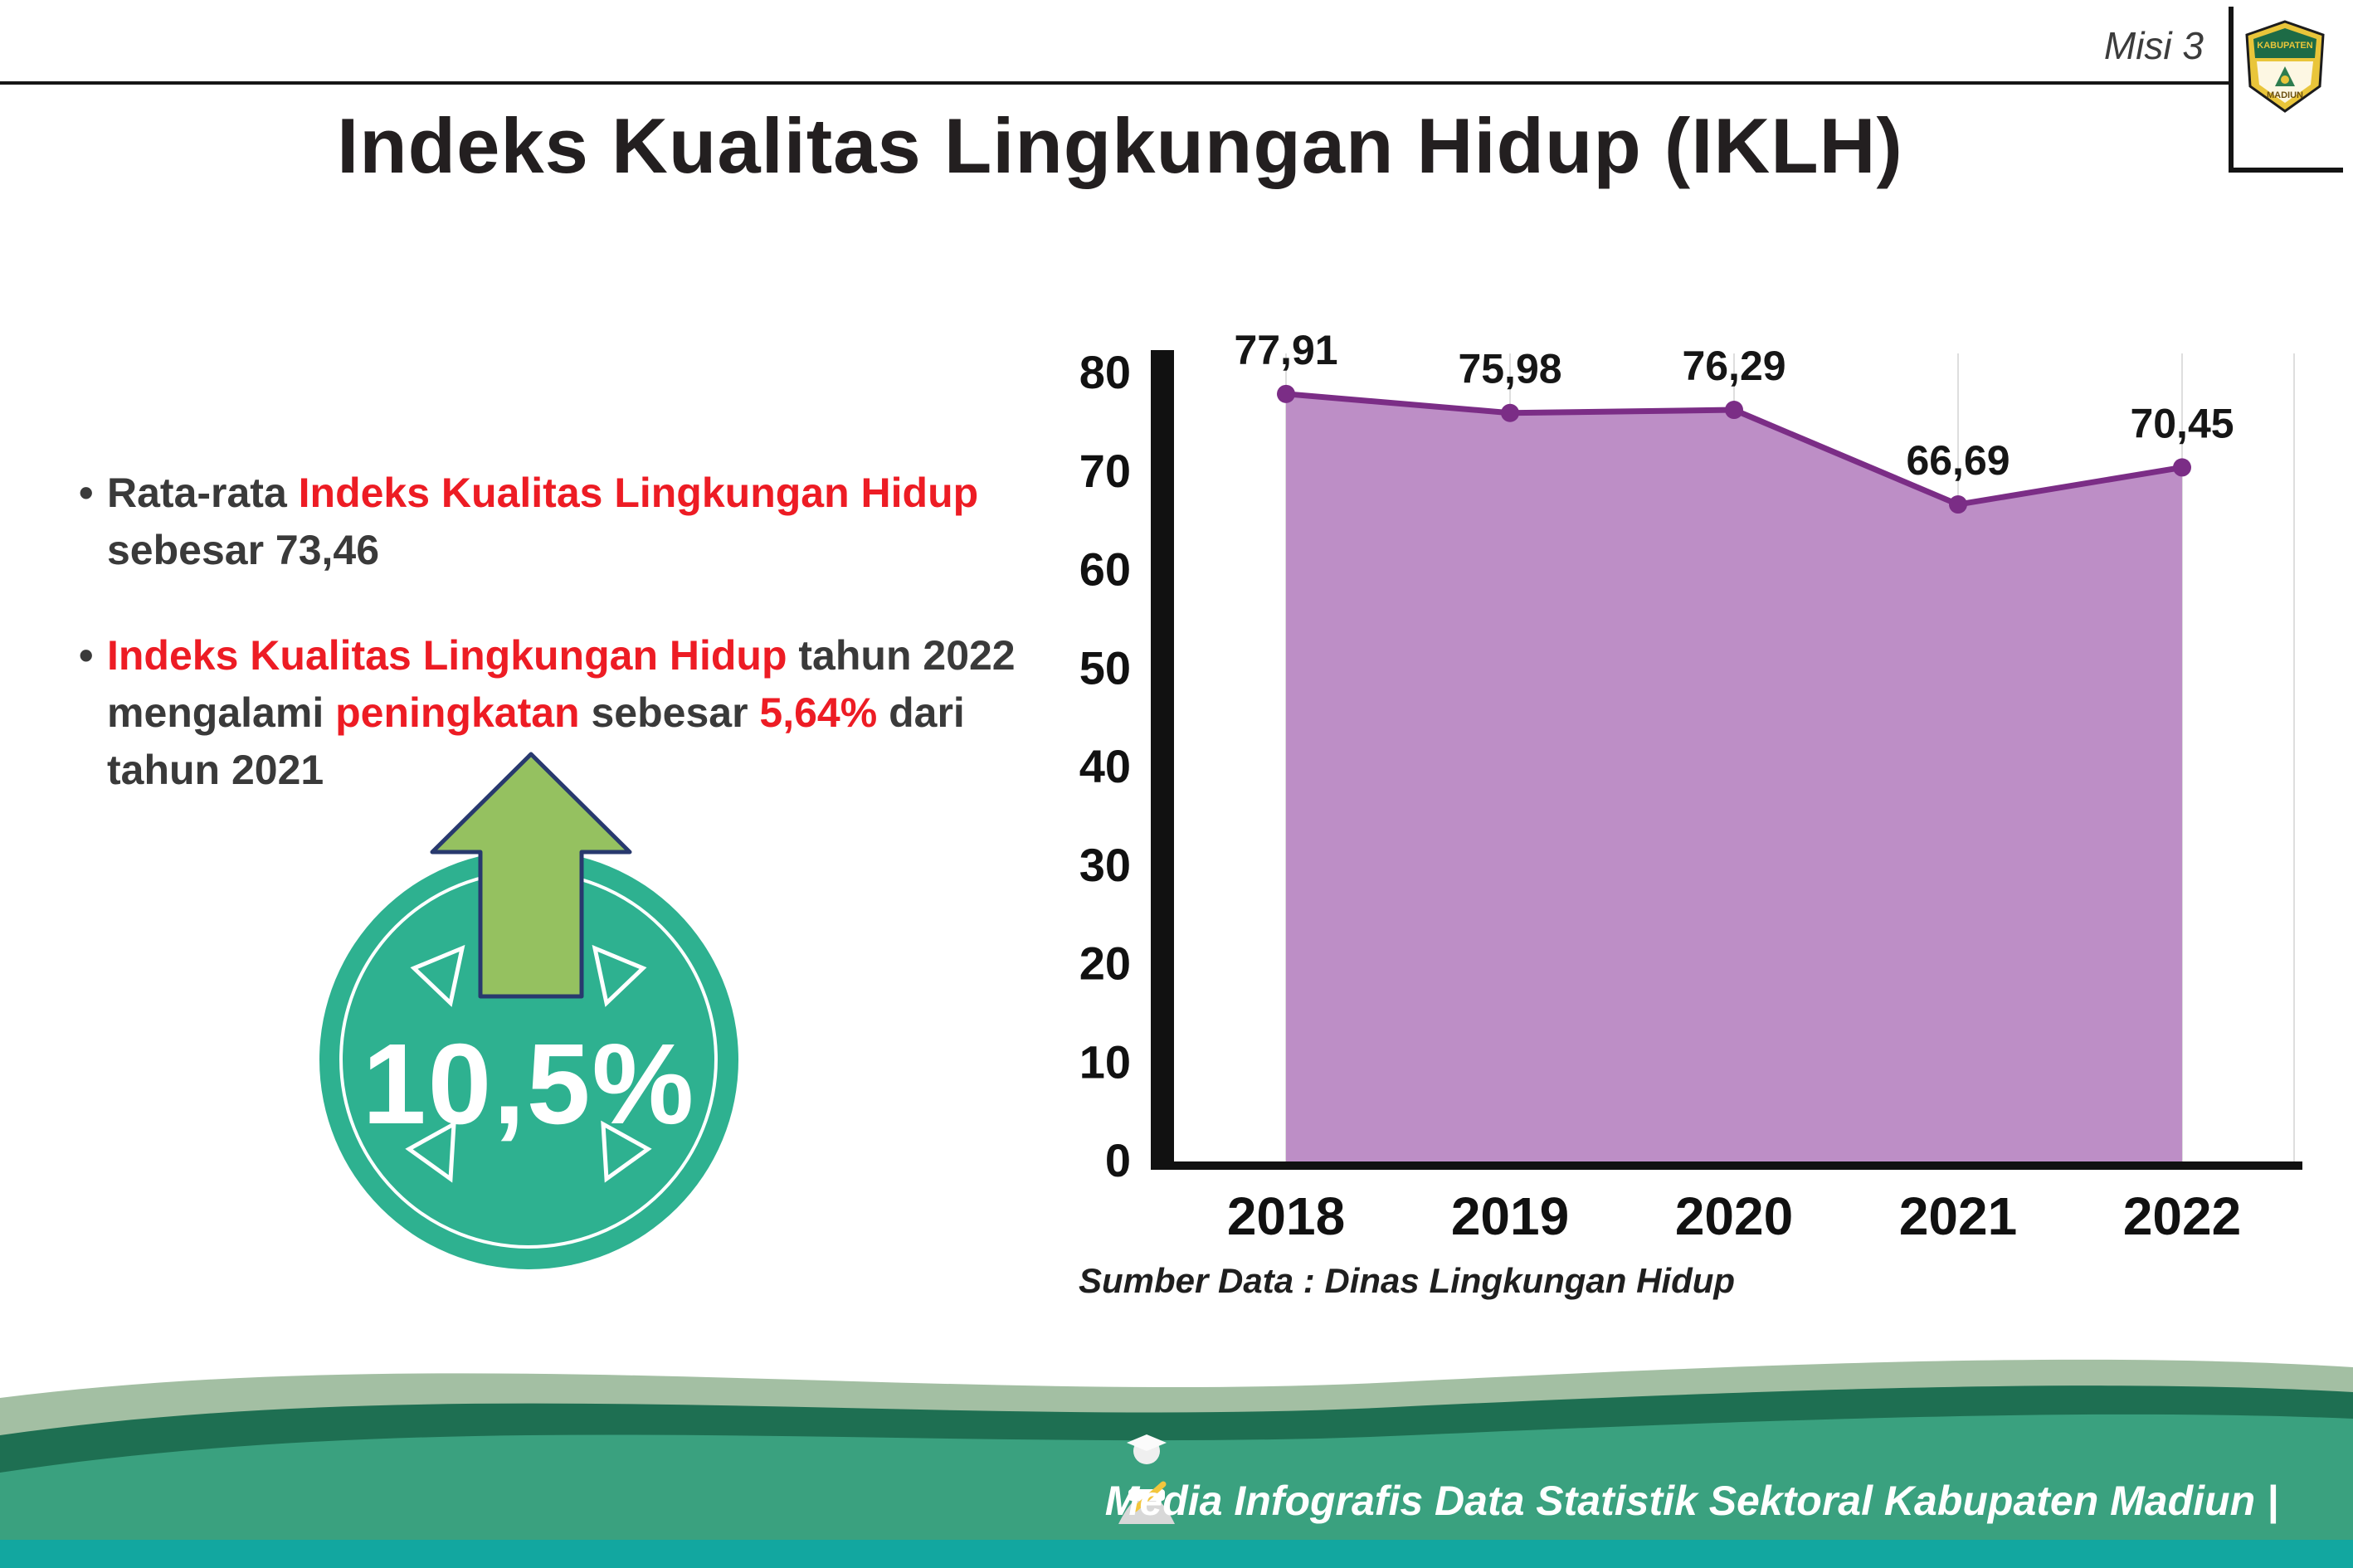 The width and height of the screenshot is (2353, 1568). I want to click on text-segment: tahun 2022 mengalami, so click(561, 684).